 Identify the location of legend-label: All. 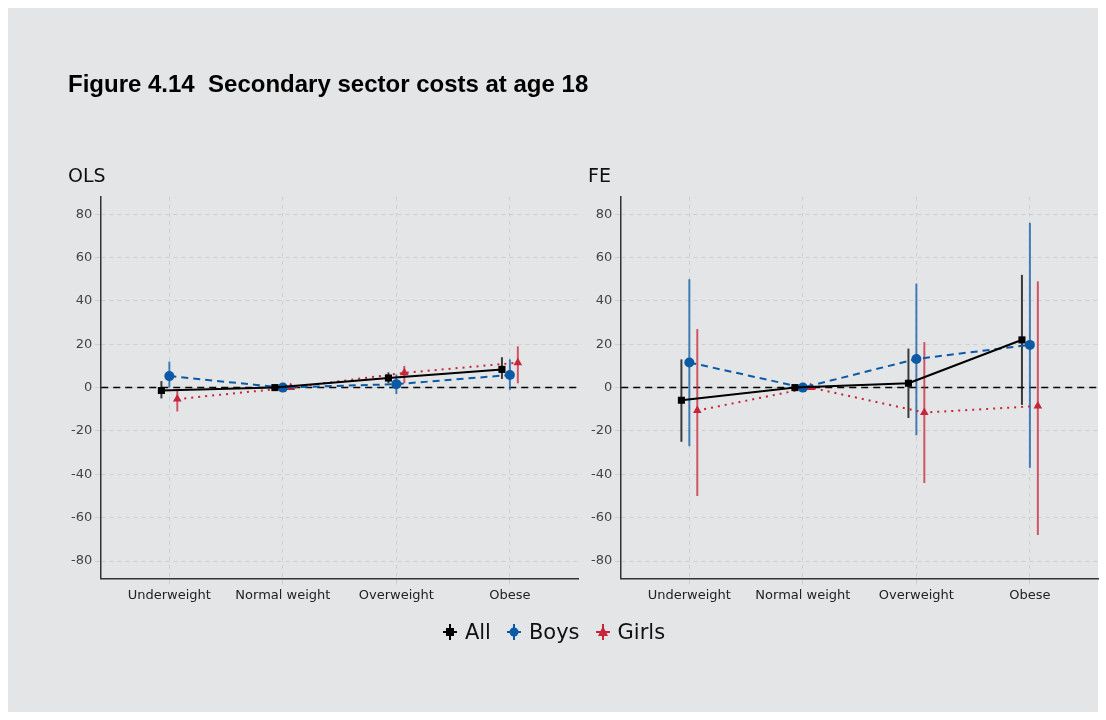
(477, 632).